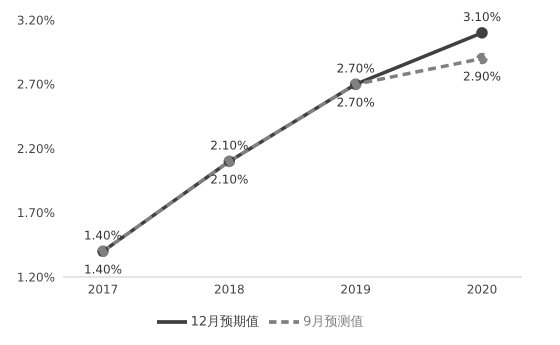  What do you see at coordinates (35, 85) in the screenshot?
I see `y-tick-label: 2.70%` at bounding box center [35, 85].